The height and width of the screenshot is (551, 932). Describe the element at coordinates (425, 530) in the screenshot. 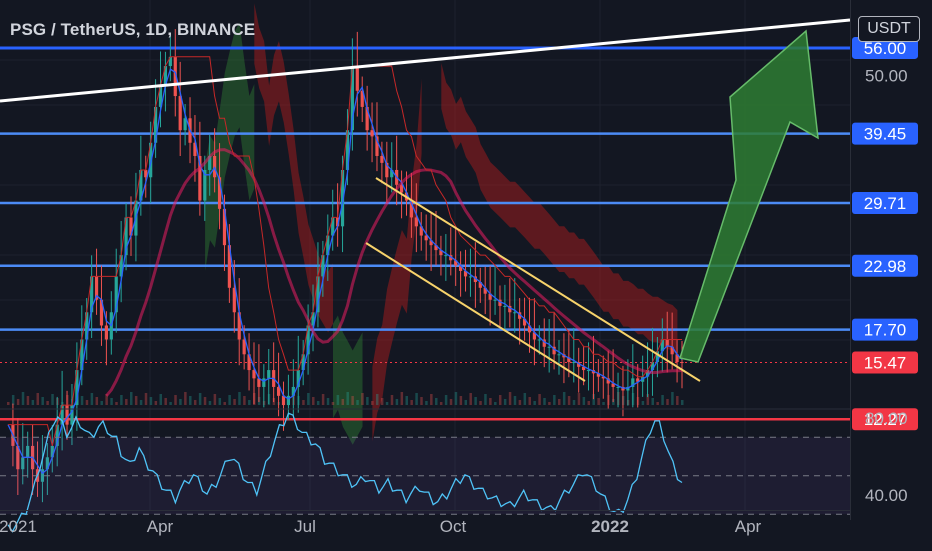

I see `time-axis` at that location.